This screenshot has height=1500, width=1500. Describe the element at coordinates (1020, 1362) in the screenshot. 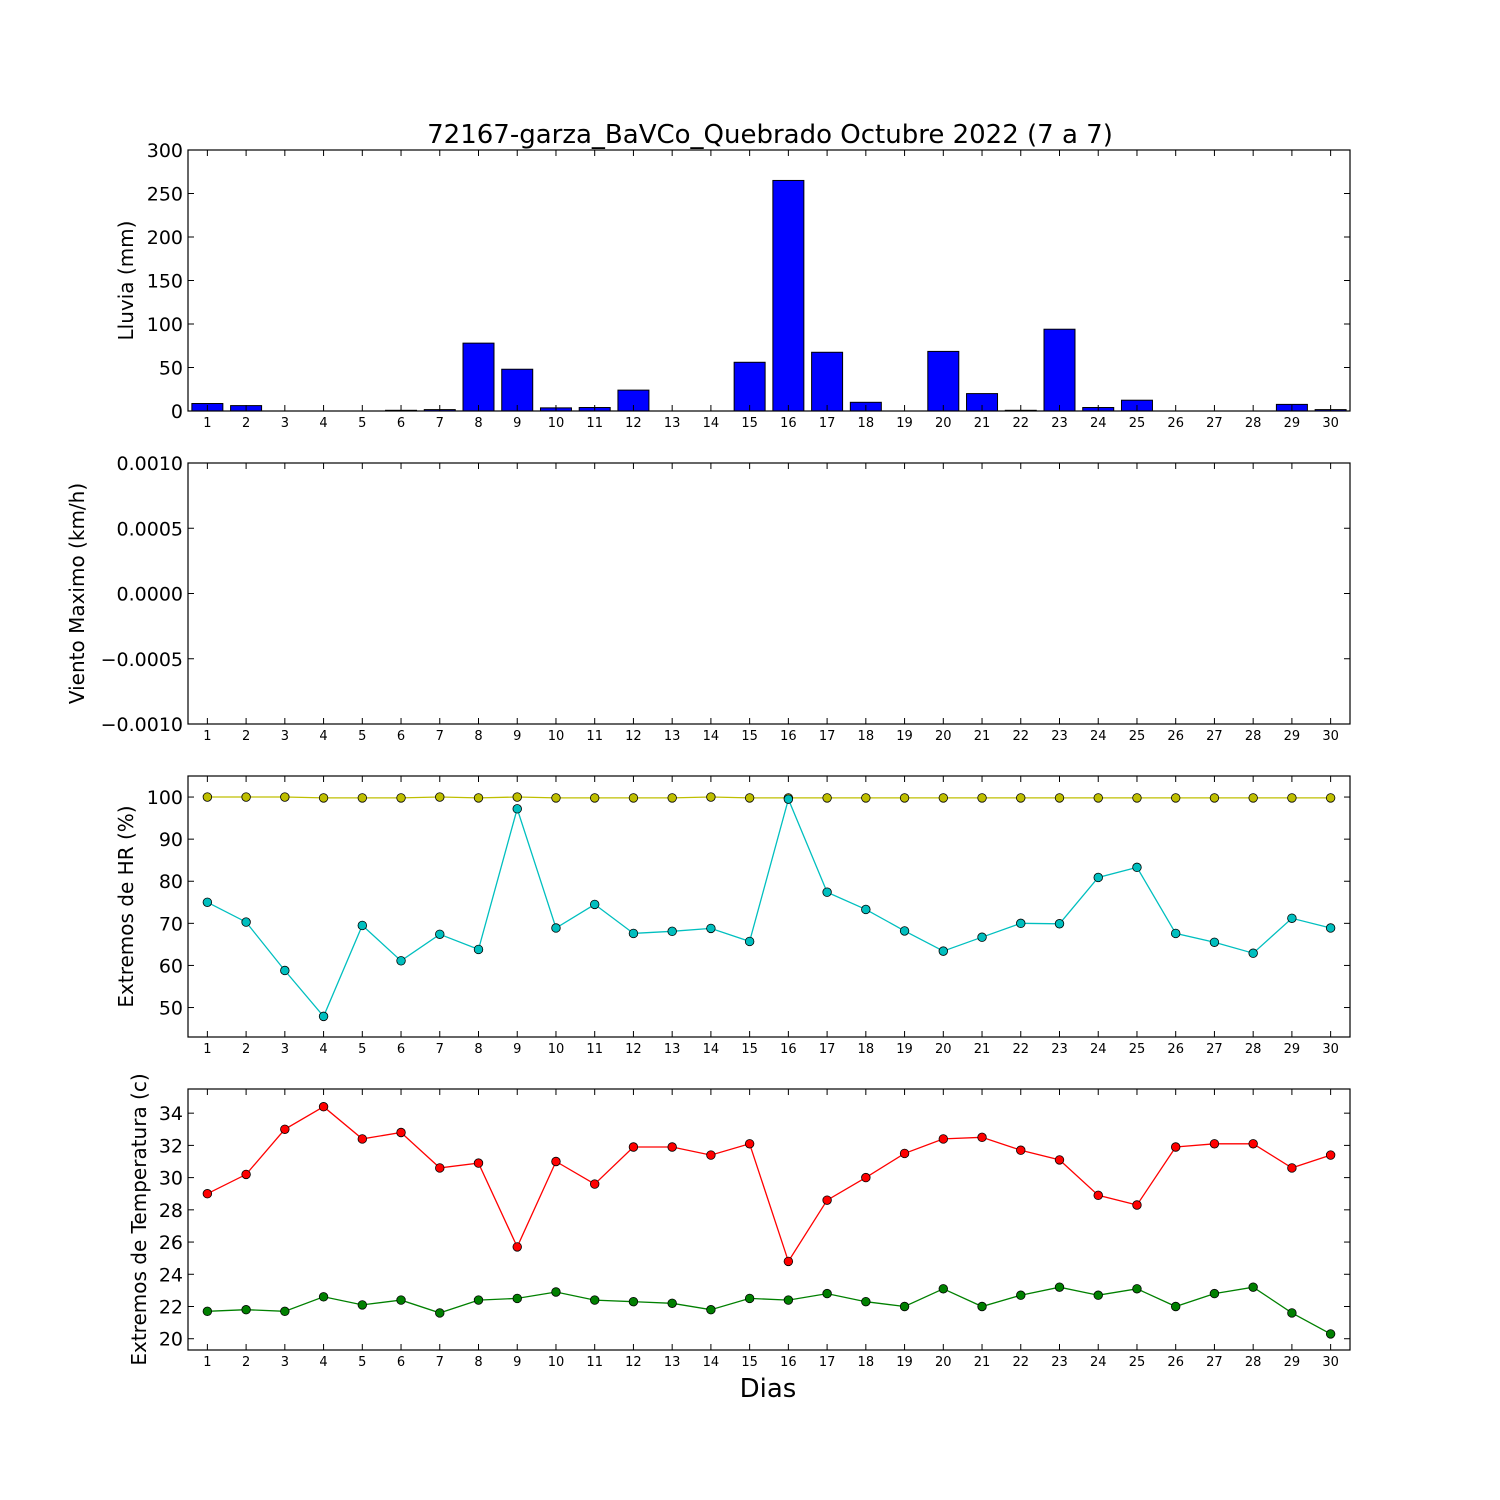

I see `x-tick-label: 22` at that location.